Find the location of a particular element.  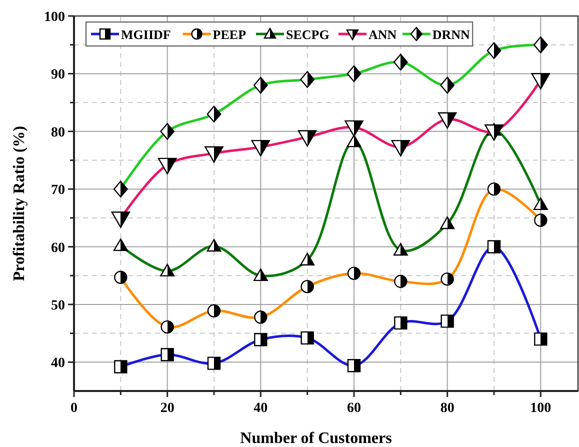

x-tick-label: 0 is located at coordinates (74, 408).